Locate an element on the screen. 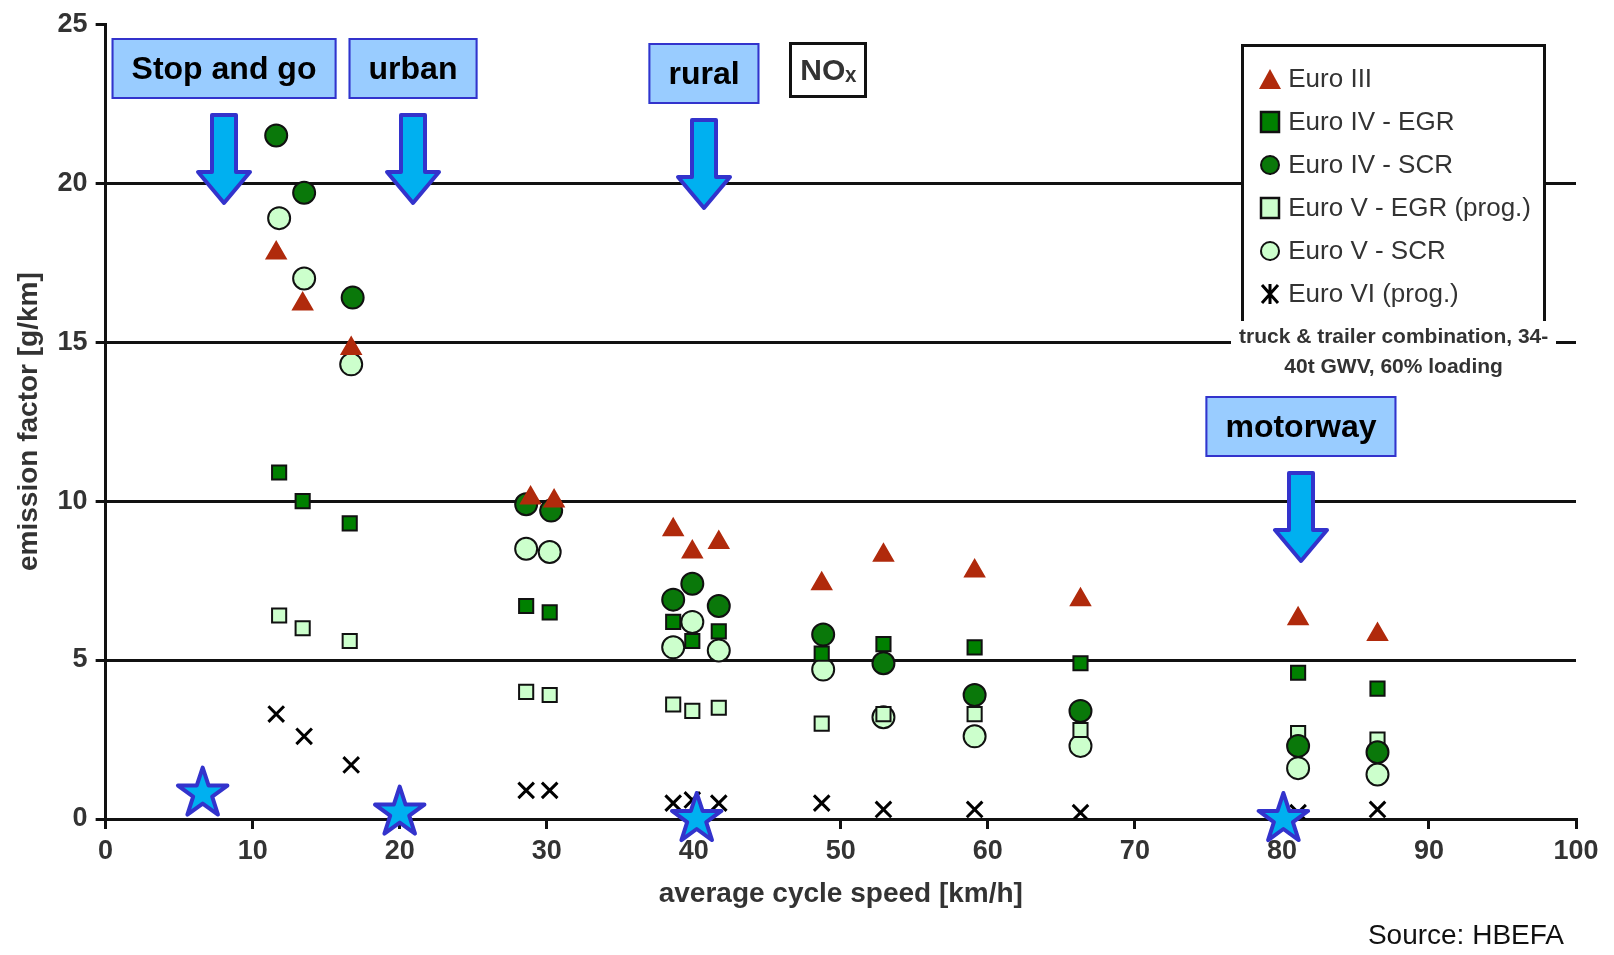 The image size is (1614, 955). annotation: truck & trailer combination, 34-40t GWV, 60% loading is located at coordinates (1393, 351).